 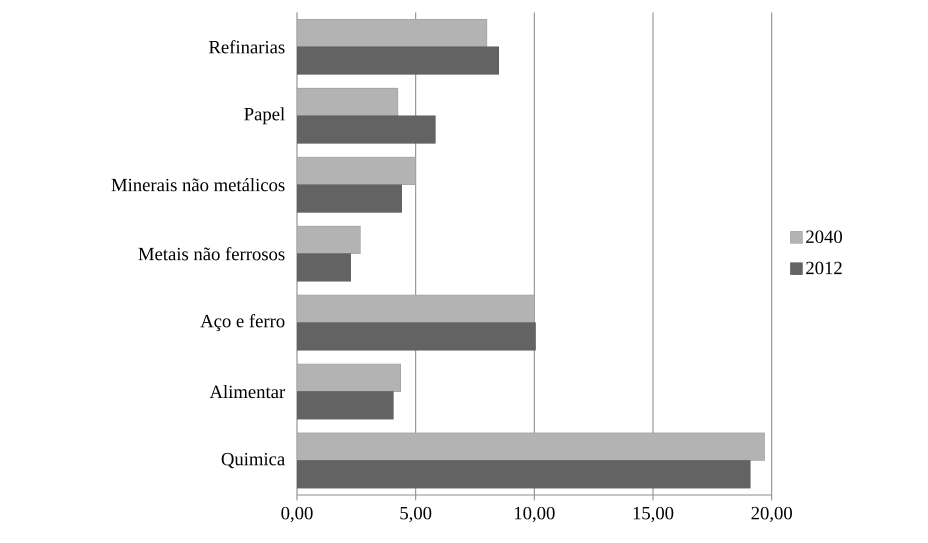 I want to click on y-tick-label: Refinarias, so click(x=247, y=47).